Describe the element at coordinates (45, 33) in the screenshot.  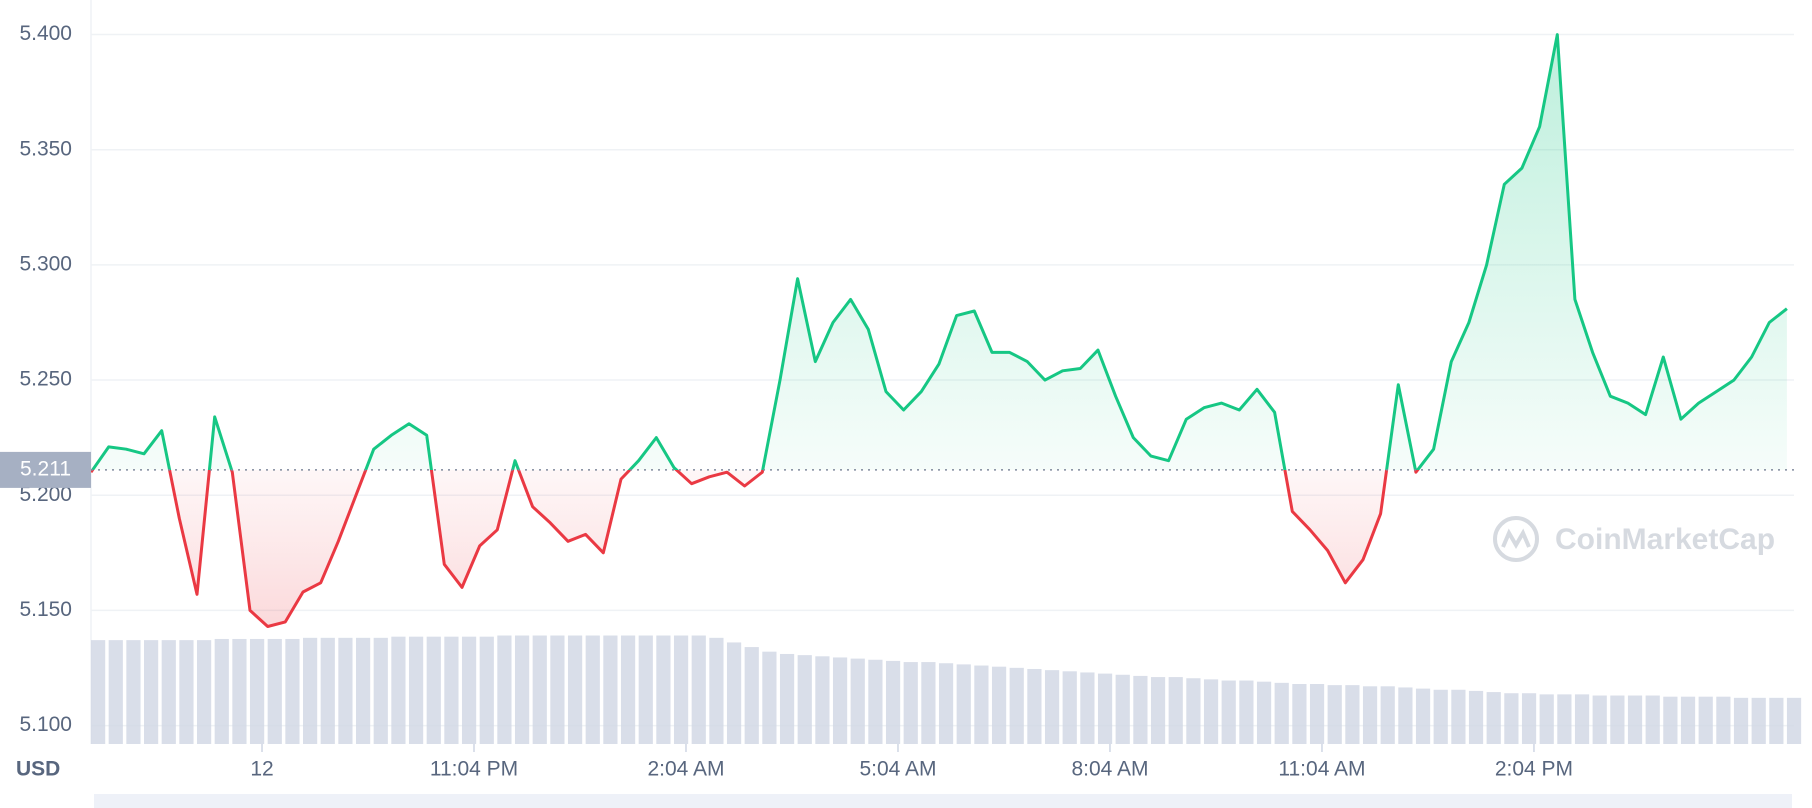
I see `y-tick-label: 5.400` at that location.